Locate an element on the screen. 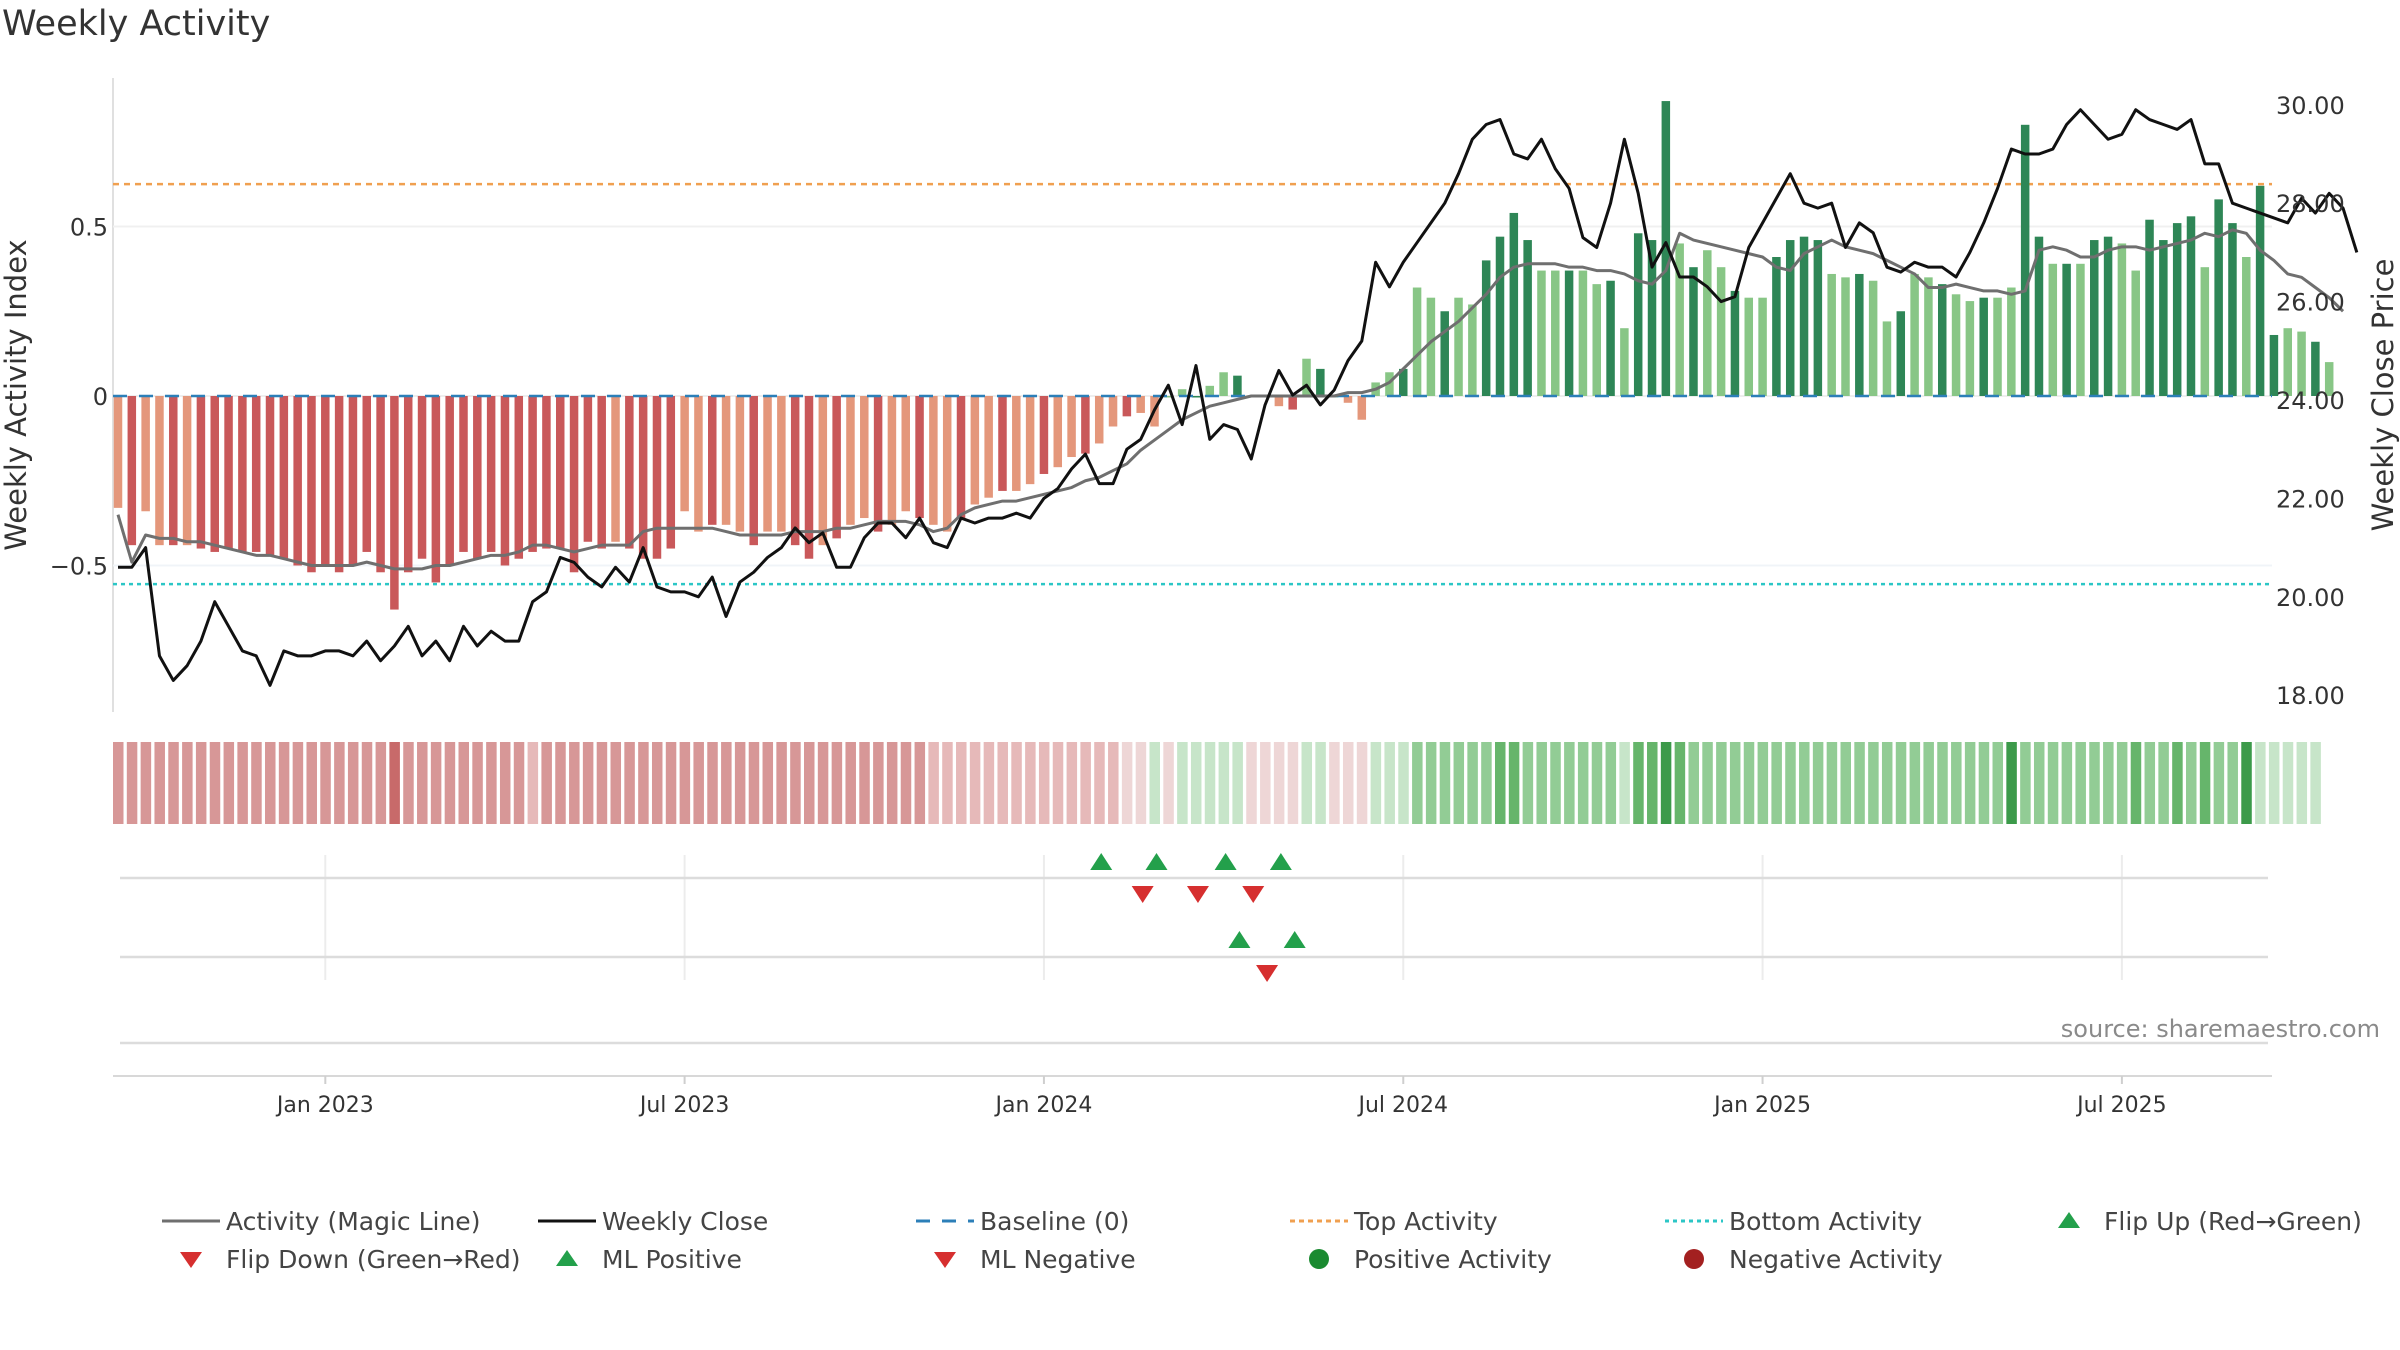 The image size is (2400, 1350). legend-label: Flip Down (Green→Red) is located at coordinates (373, 1259).